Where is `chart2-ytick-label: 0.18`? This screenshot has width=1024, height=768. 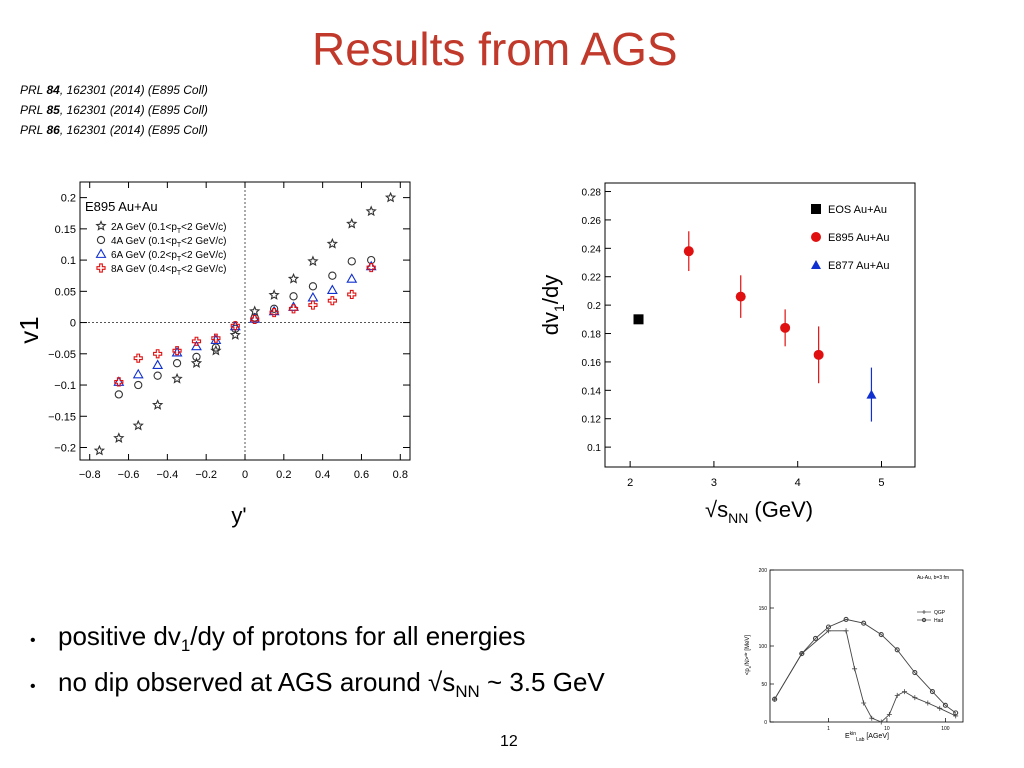 chart2-ytick-label: 0.18 is located at coordinates (592, 335).